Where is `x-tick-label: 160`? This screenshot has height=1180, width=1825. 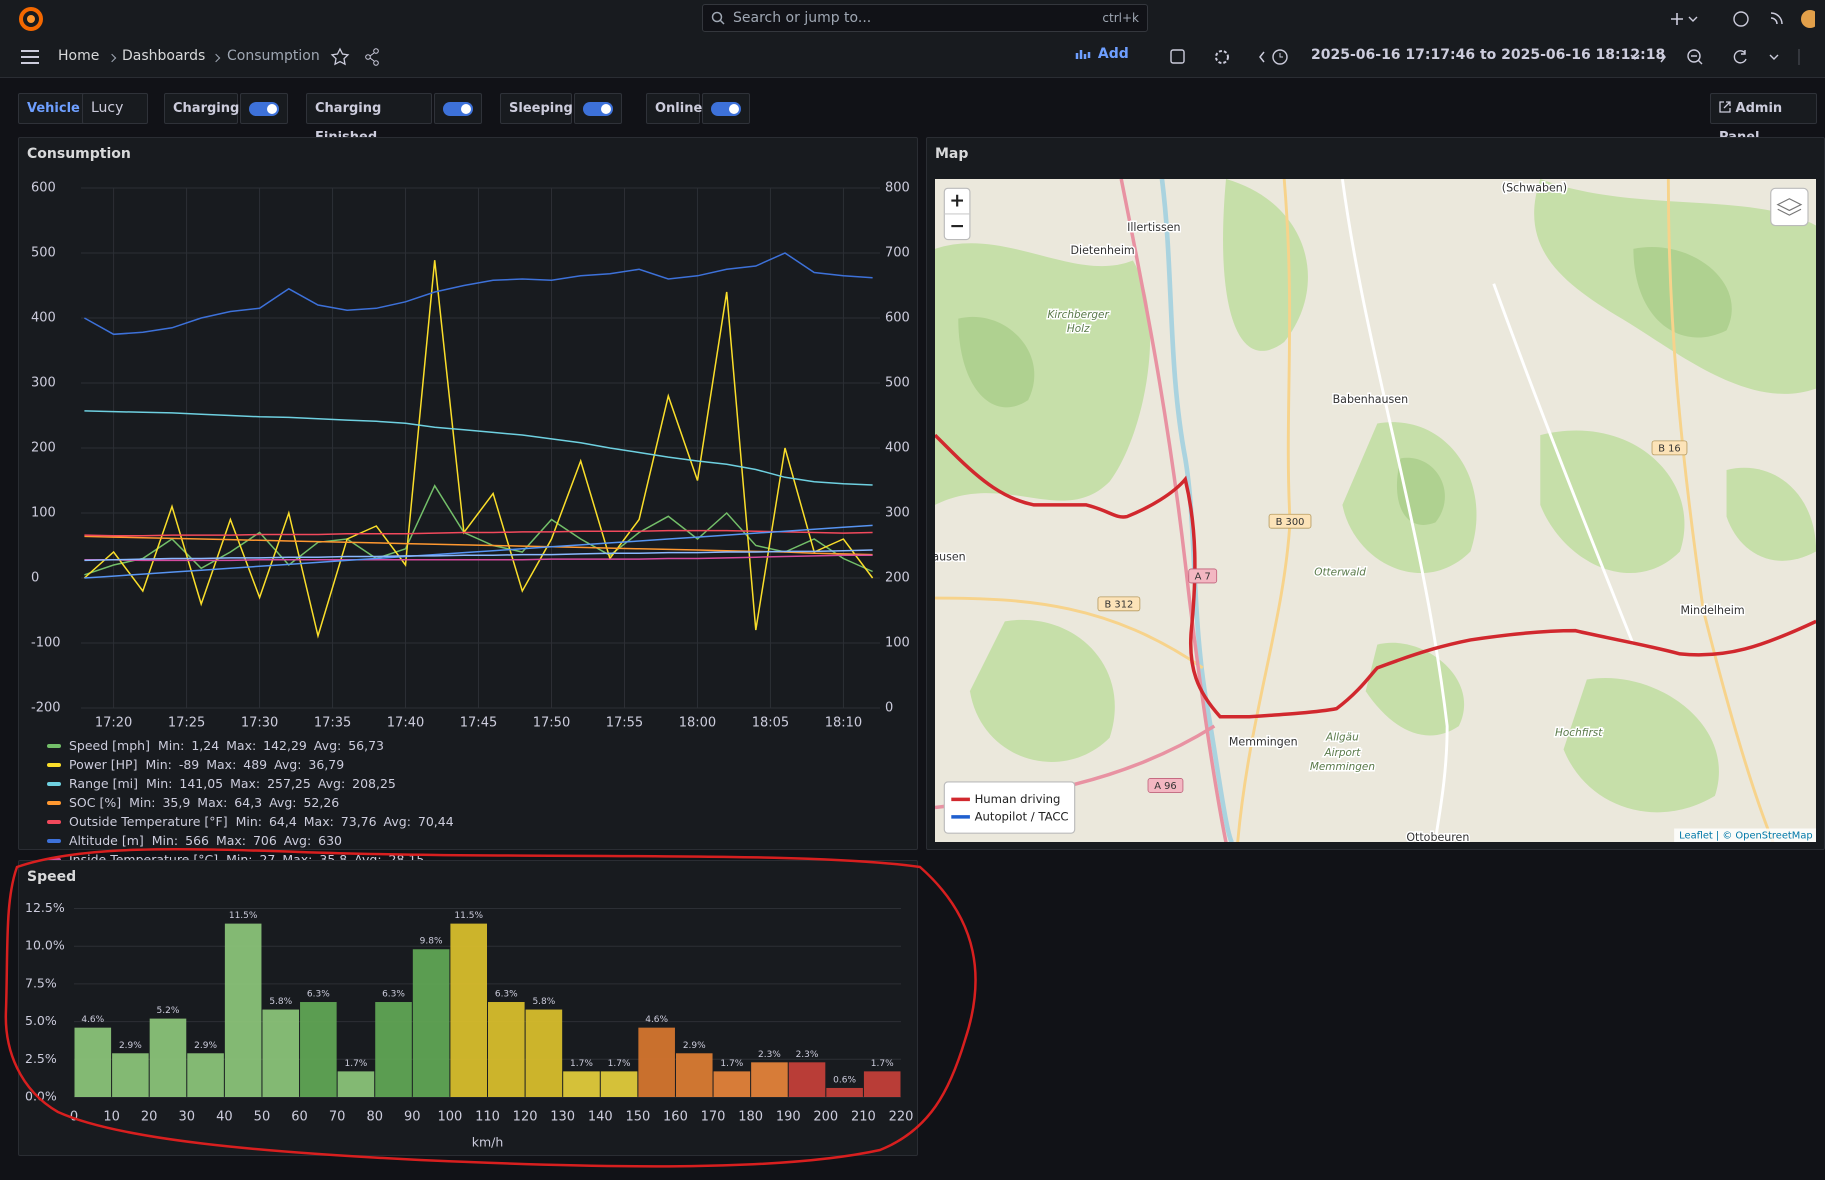 x-tick-label: 160 is located at coordinates (675, 1117).